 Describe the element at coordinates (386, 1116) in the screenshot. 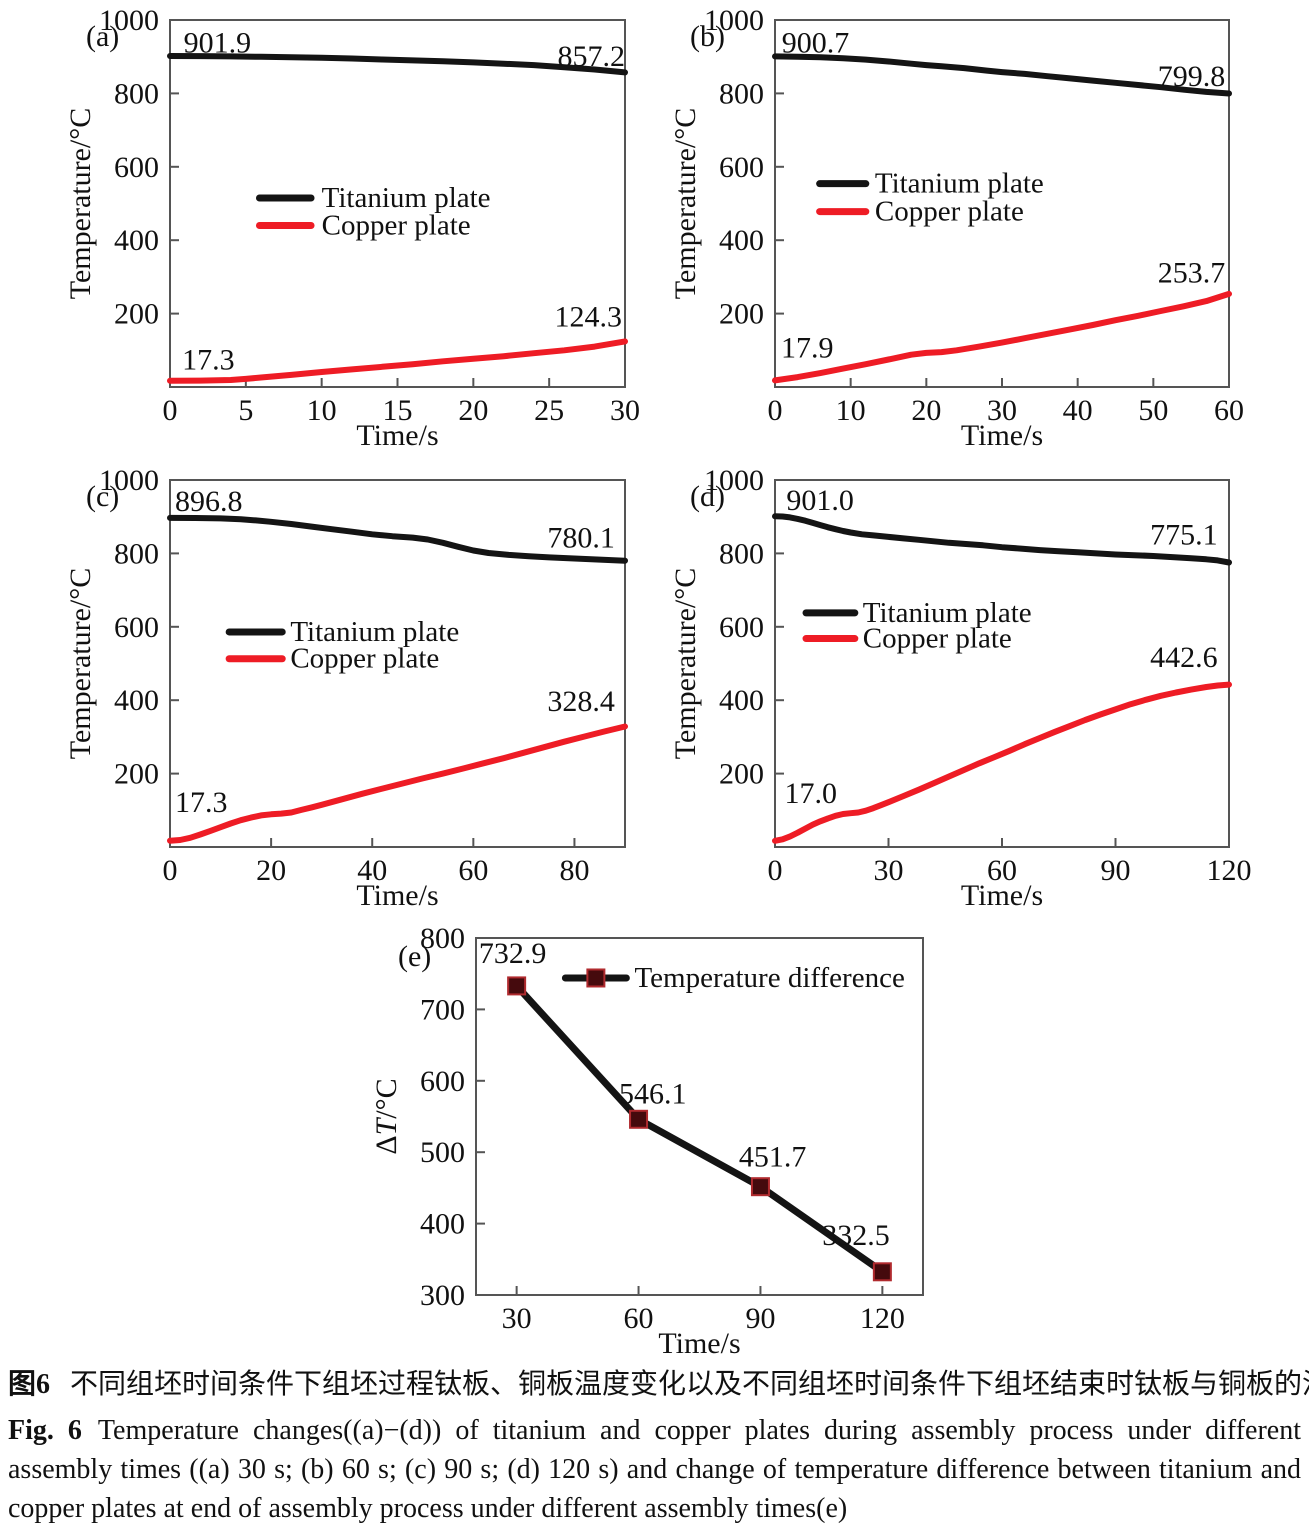

I see `y-axis-label: ΔT/°C` at that location.